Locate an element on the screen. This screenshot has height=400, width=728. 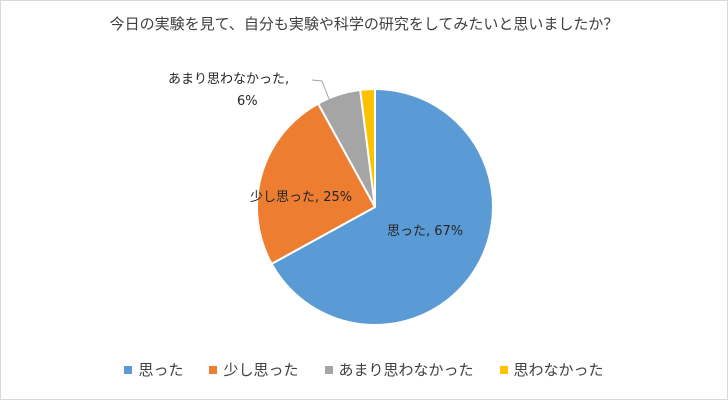
legend-item-amari: あまり思わなかった is located at coordinates (399, 369).